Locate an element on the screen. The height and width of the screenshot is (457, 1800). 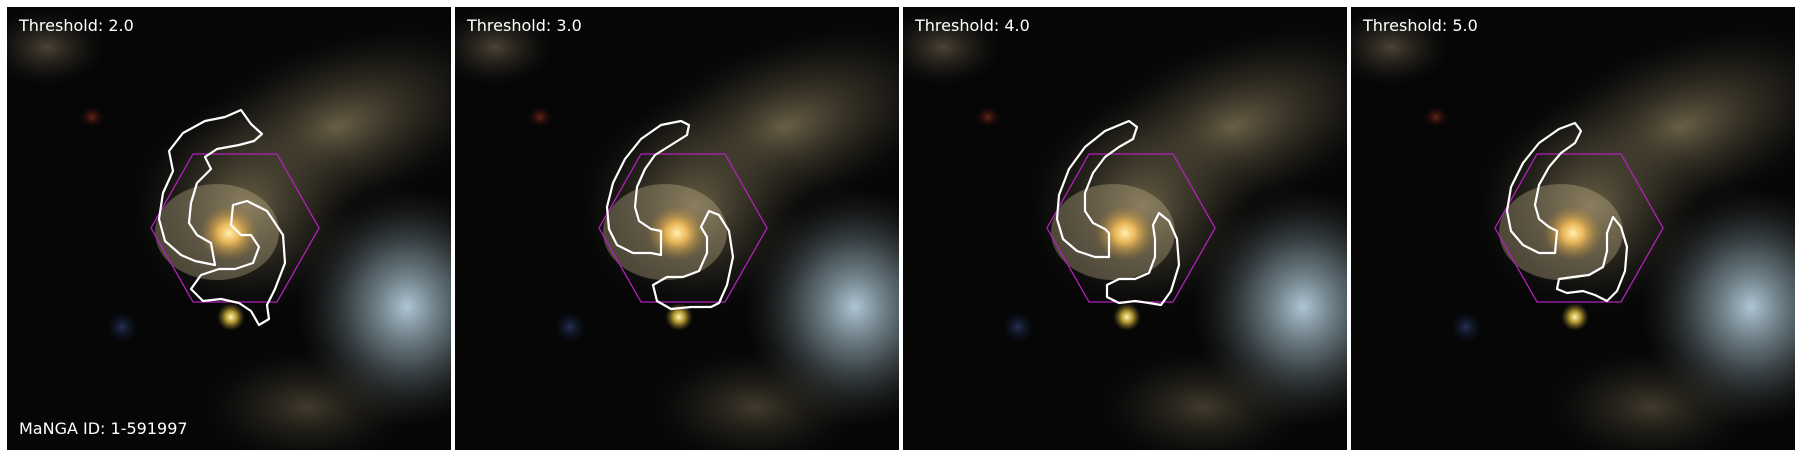
threshold-label: Threshold: 5.0 is located at coordinates (1420, 25).